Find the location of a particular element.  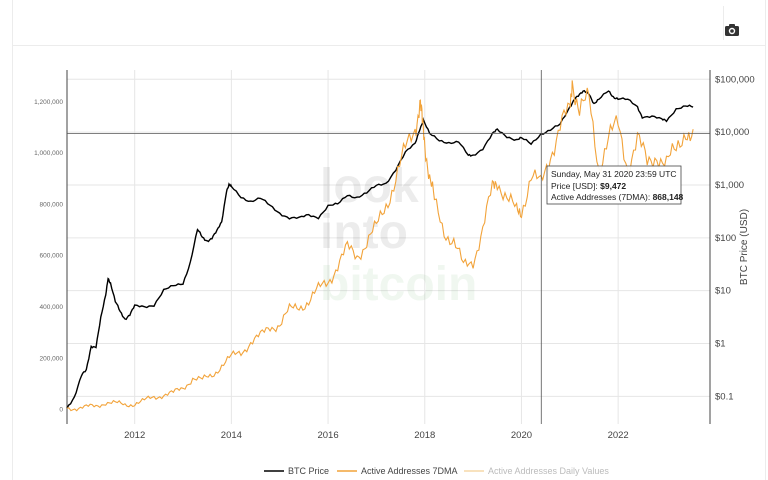

download-image-button is located at coordinates (732, 30).